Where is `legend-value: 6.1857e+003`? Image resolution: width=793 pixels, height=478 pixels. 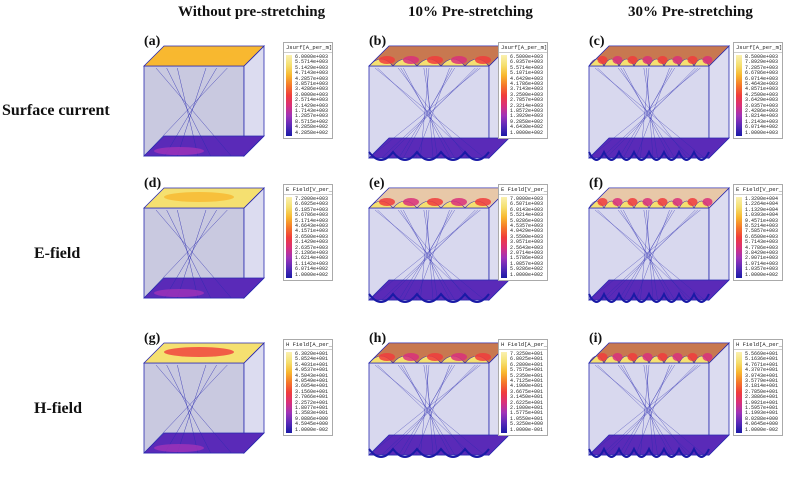 legend-value: 6.1857e+003 is located at coordinates (312, 209).